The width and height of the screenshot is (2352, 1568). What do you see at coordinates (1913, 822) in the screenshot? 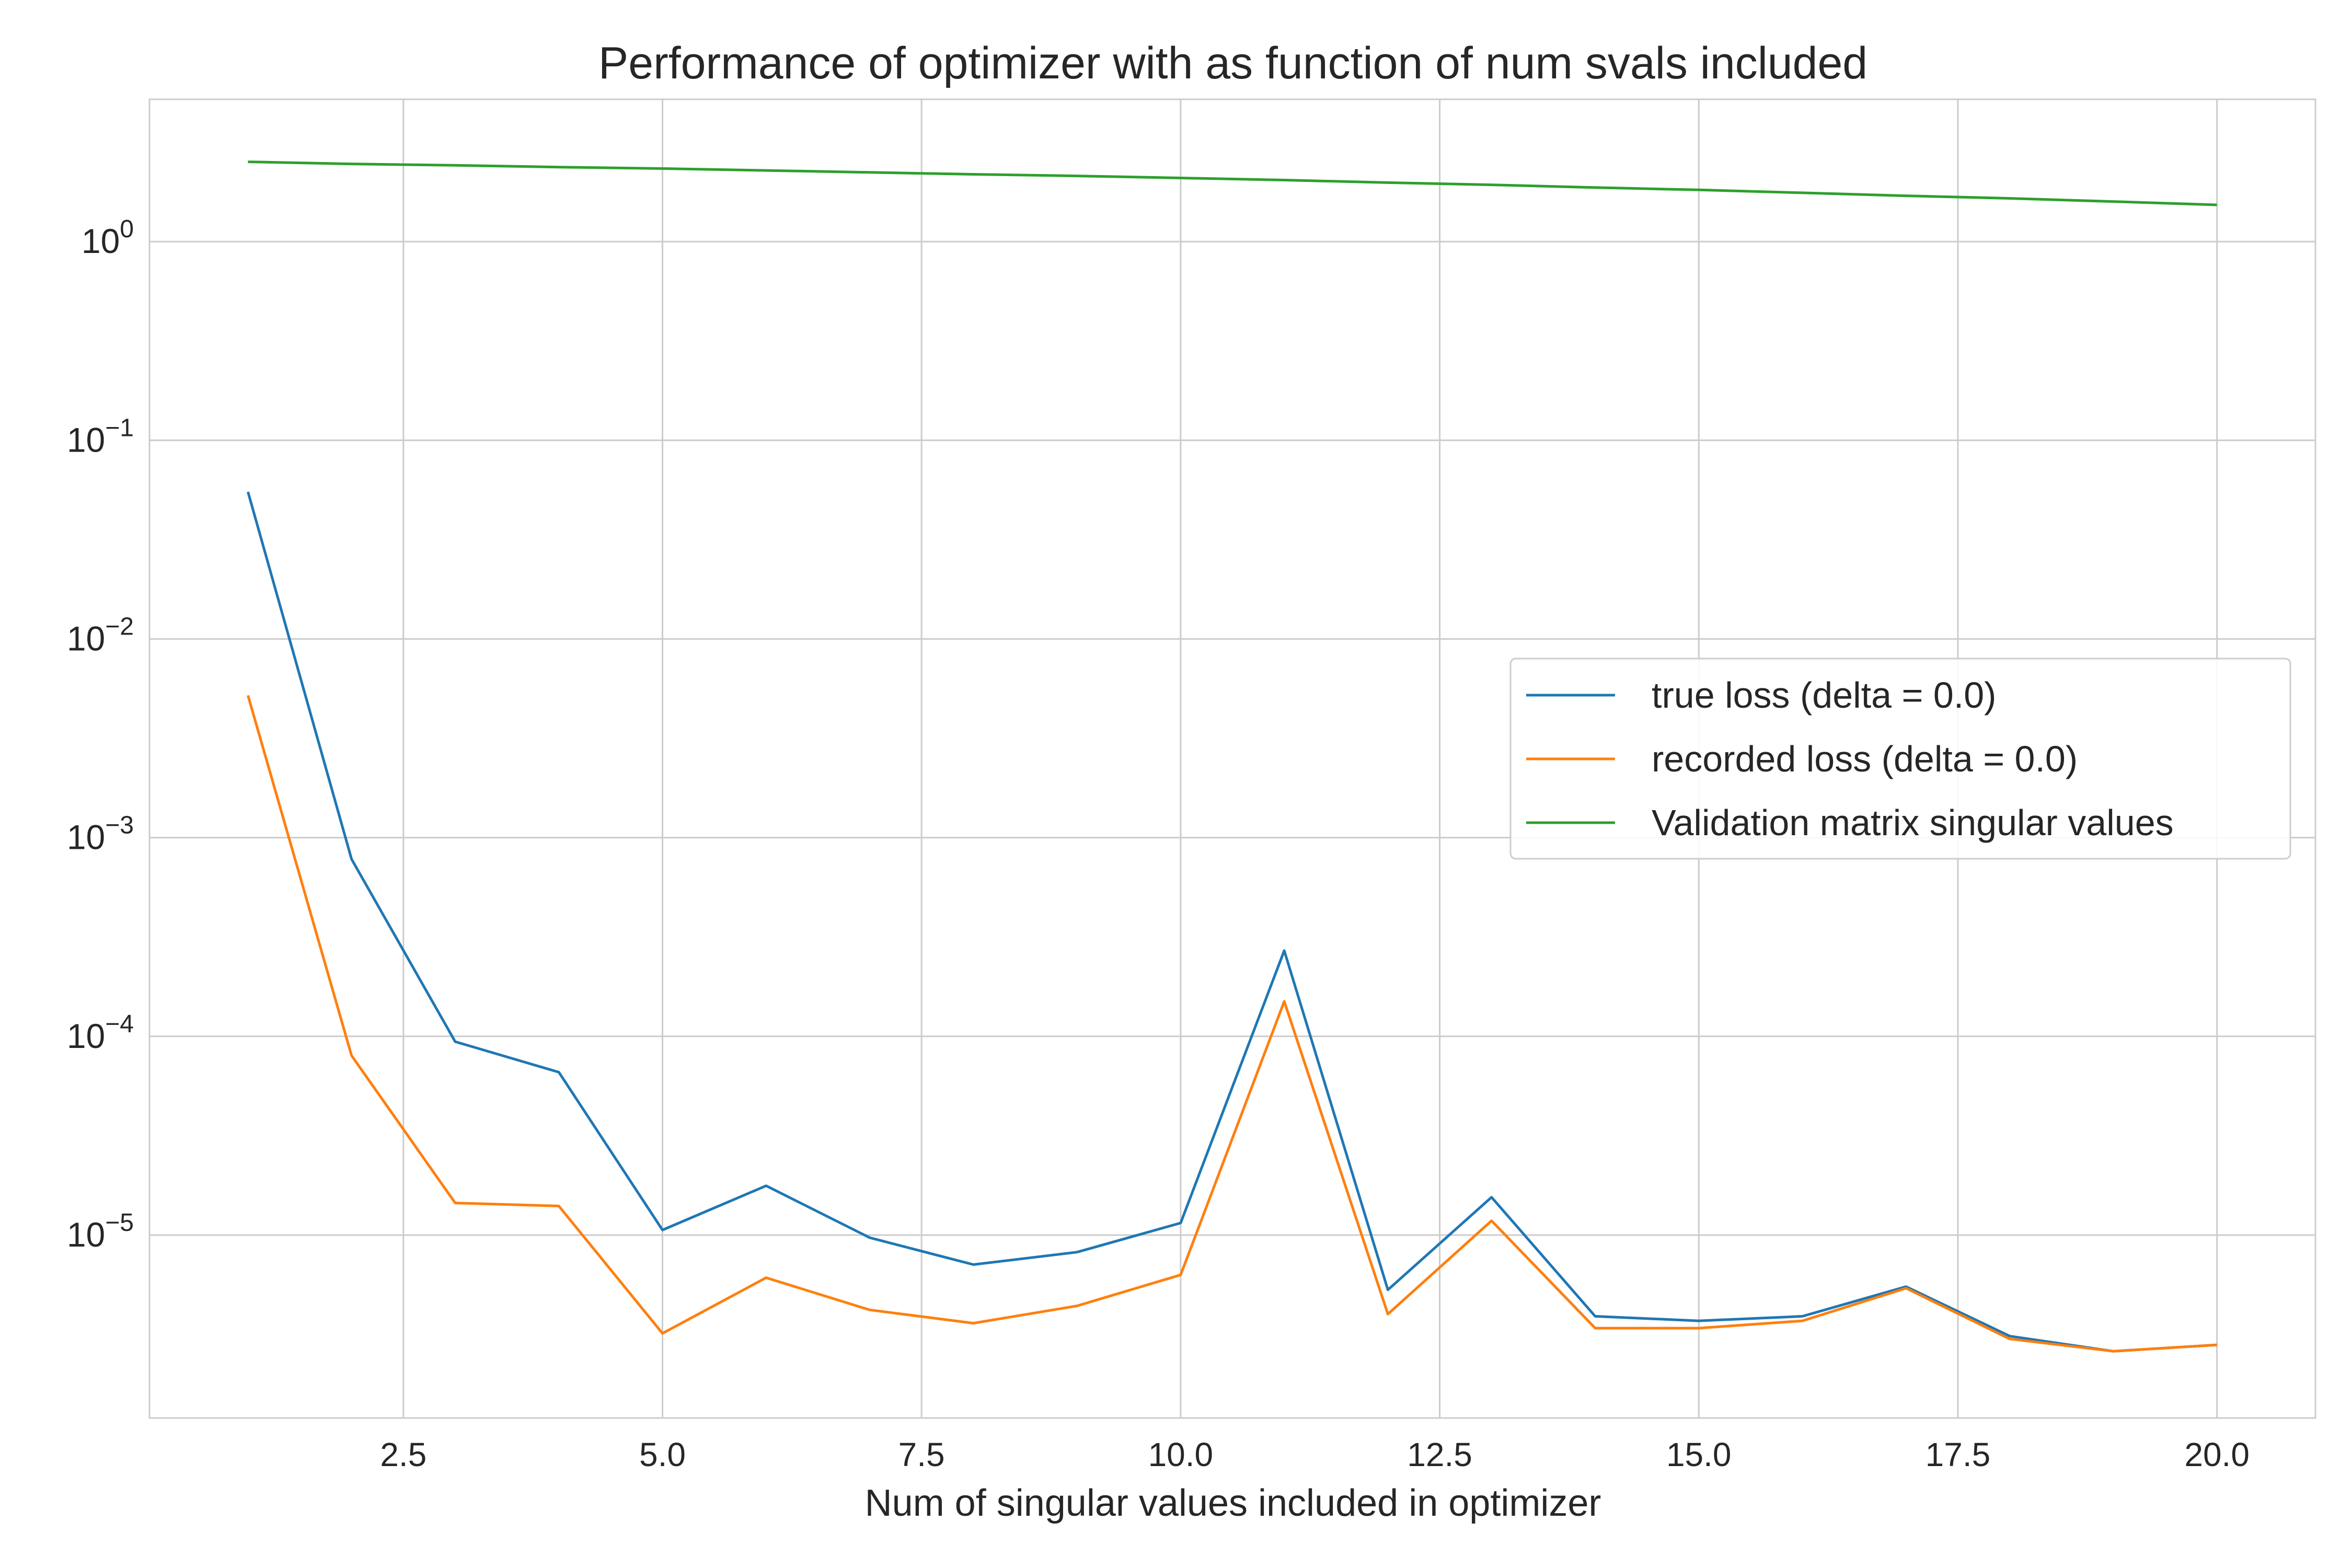
I see `legend-entry-label: Validation matrix singular values` at bounding box center [1913, 822].